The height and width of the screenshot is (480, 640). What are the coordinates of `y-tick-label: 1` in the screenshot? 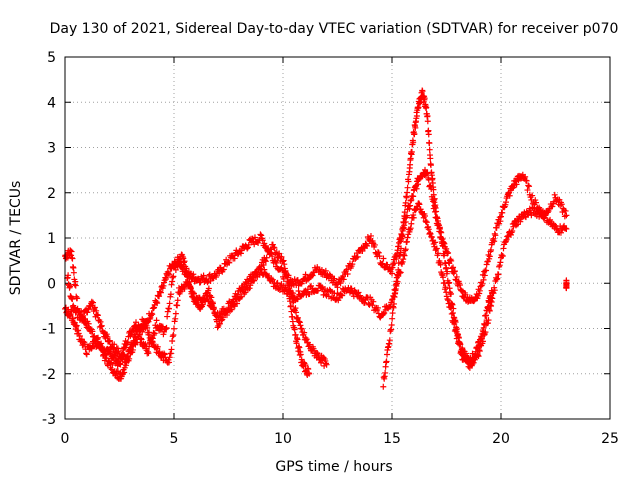 It's located at (51, 239).